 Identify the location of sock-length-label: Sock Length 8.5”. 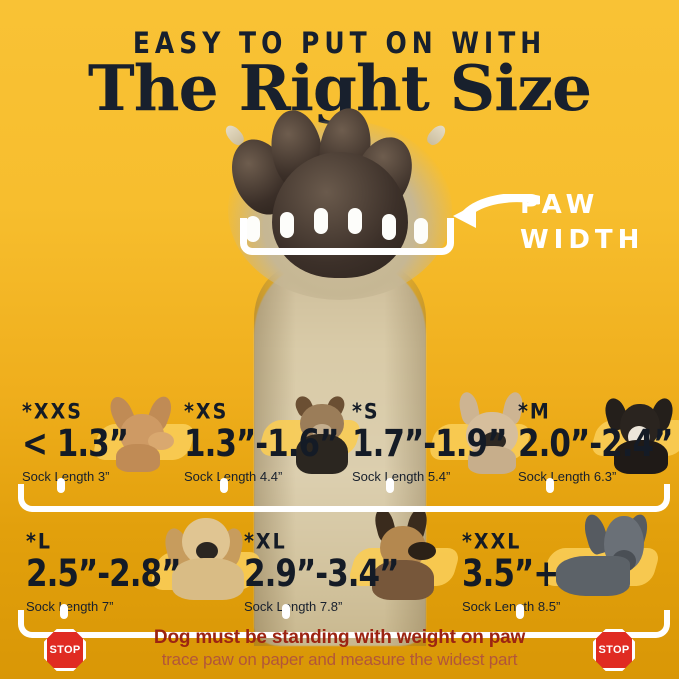
(511, 606).